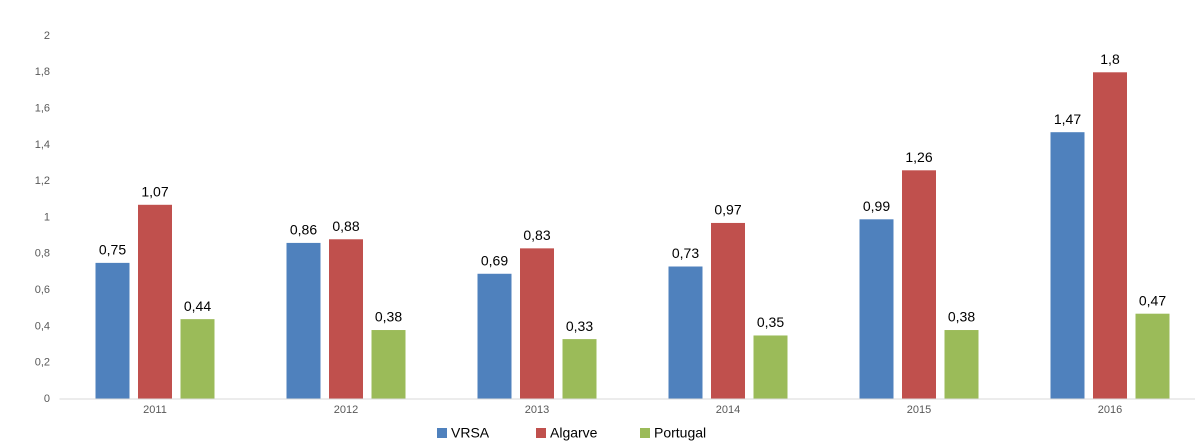  I want to click on data-label: 0,69, so click(494, 260).